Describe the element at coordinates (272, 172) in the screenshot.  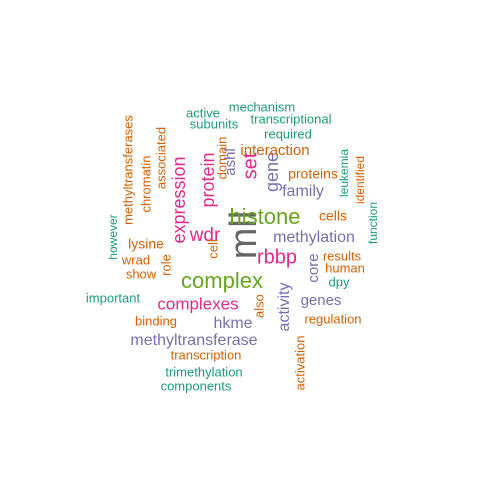
I see `word-gene: gene` at that location.